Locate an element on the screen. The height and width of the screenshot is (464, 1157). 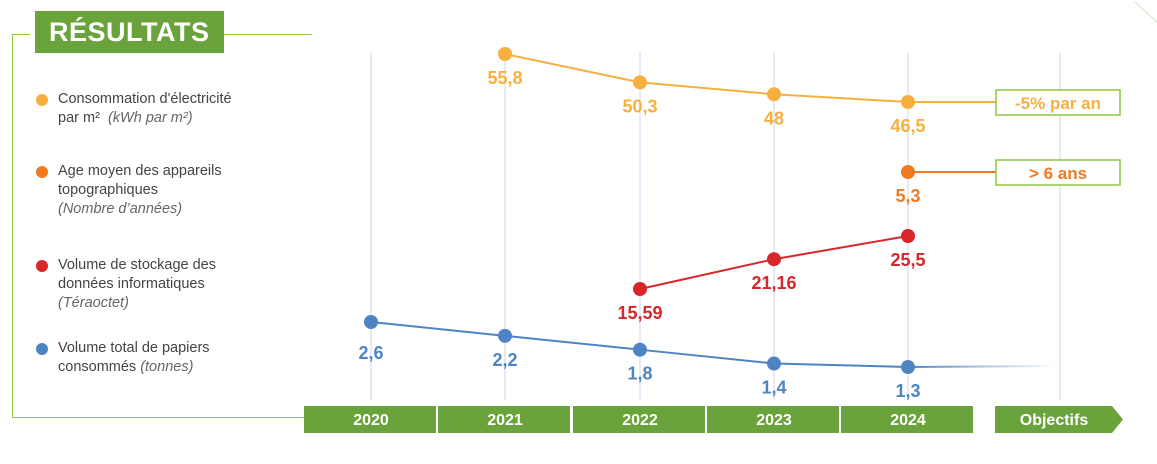
x-axis-block-2024 is located at coordinates (907, 419).